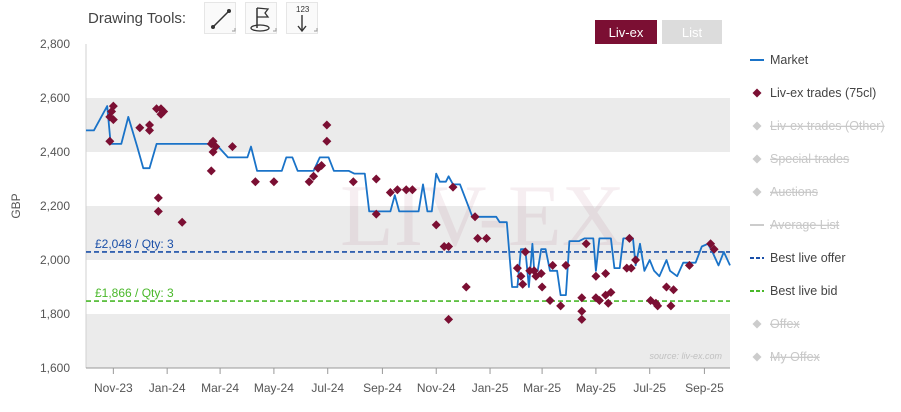 This screenshot has height=412, width=901. I want to click on x-tick-label: Mar-25, so click(542, 388).